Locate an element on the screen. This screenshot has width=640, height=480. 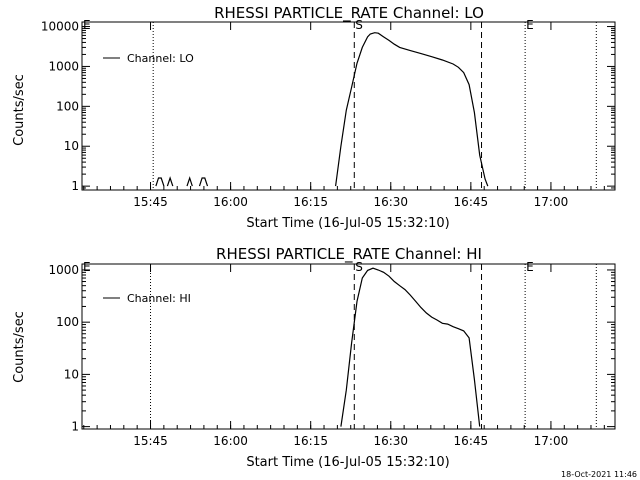
x-axis-label-lo: Start Time (16-Jul-05 15:32:10) is located at coordinates (347, 223).